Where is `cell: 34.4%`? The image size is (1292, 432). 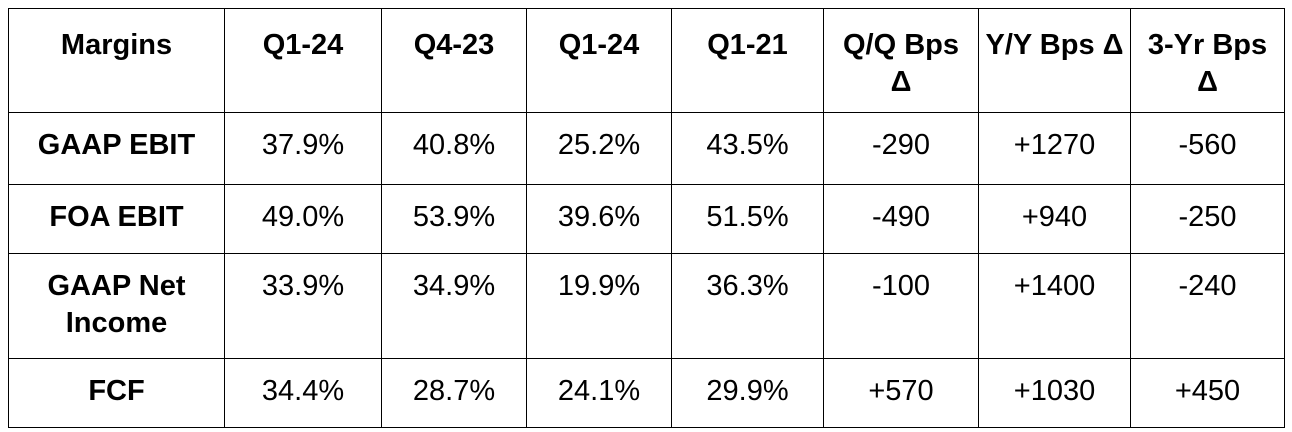 cell: 34.4% is located at coordinates (303, 393).